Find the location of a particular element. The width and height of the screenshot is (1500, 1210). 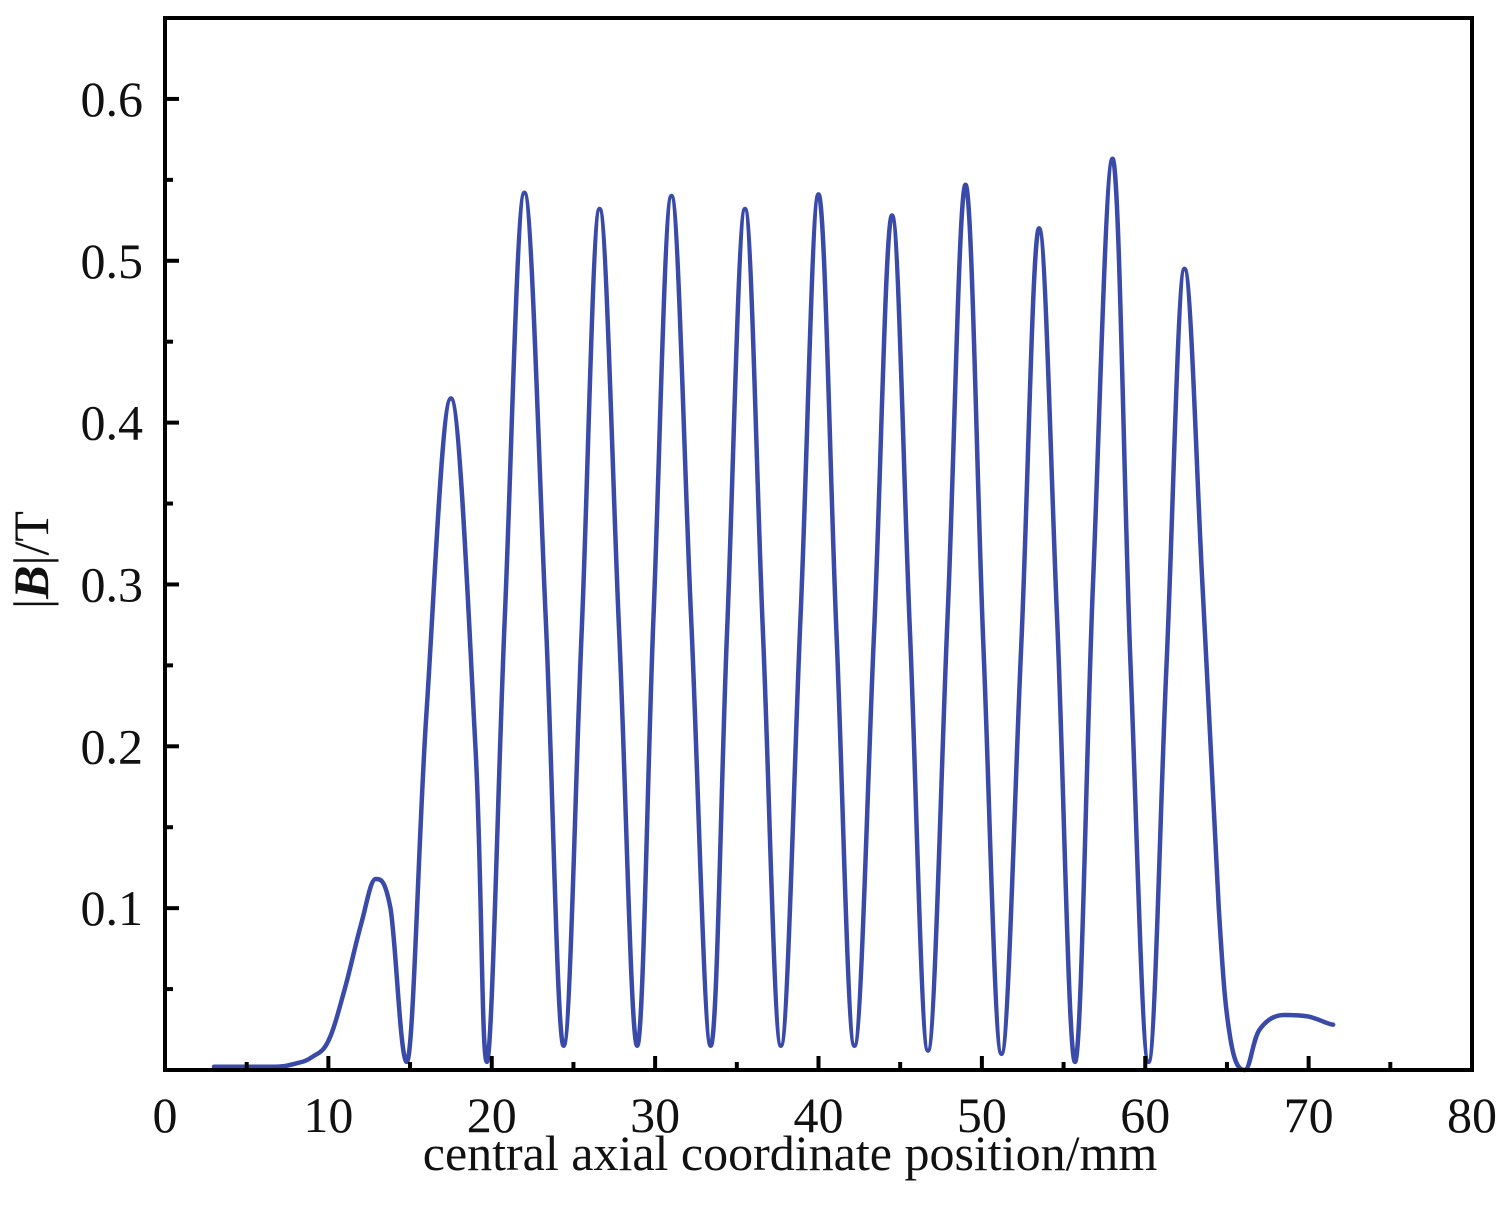

y-axis-label-suffix: |/T is located at coordinates (31, 538).